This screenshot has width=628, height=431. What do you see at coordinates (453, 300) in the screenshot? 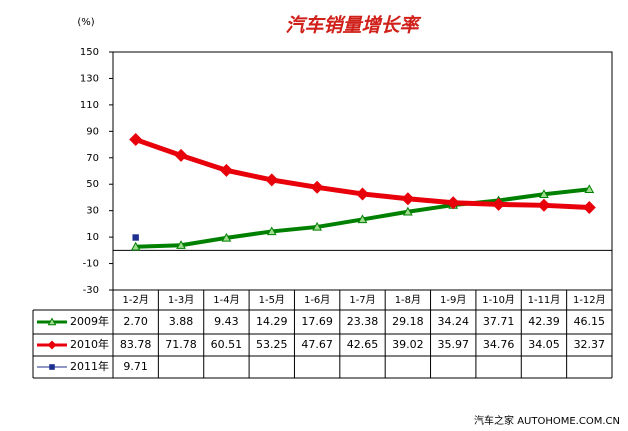
I see `x-tick-label: 1-9月` at bounding box center [453, 300].